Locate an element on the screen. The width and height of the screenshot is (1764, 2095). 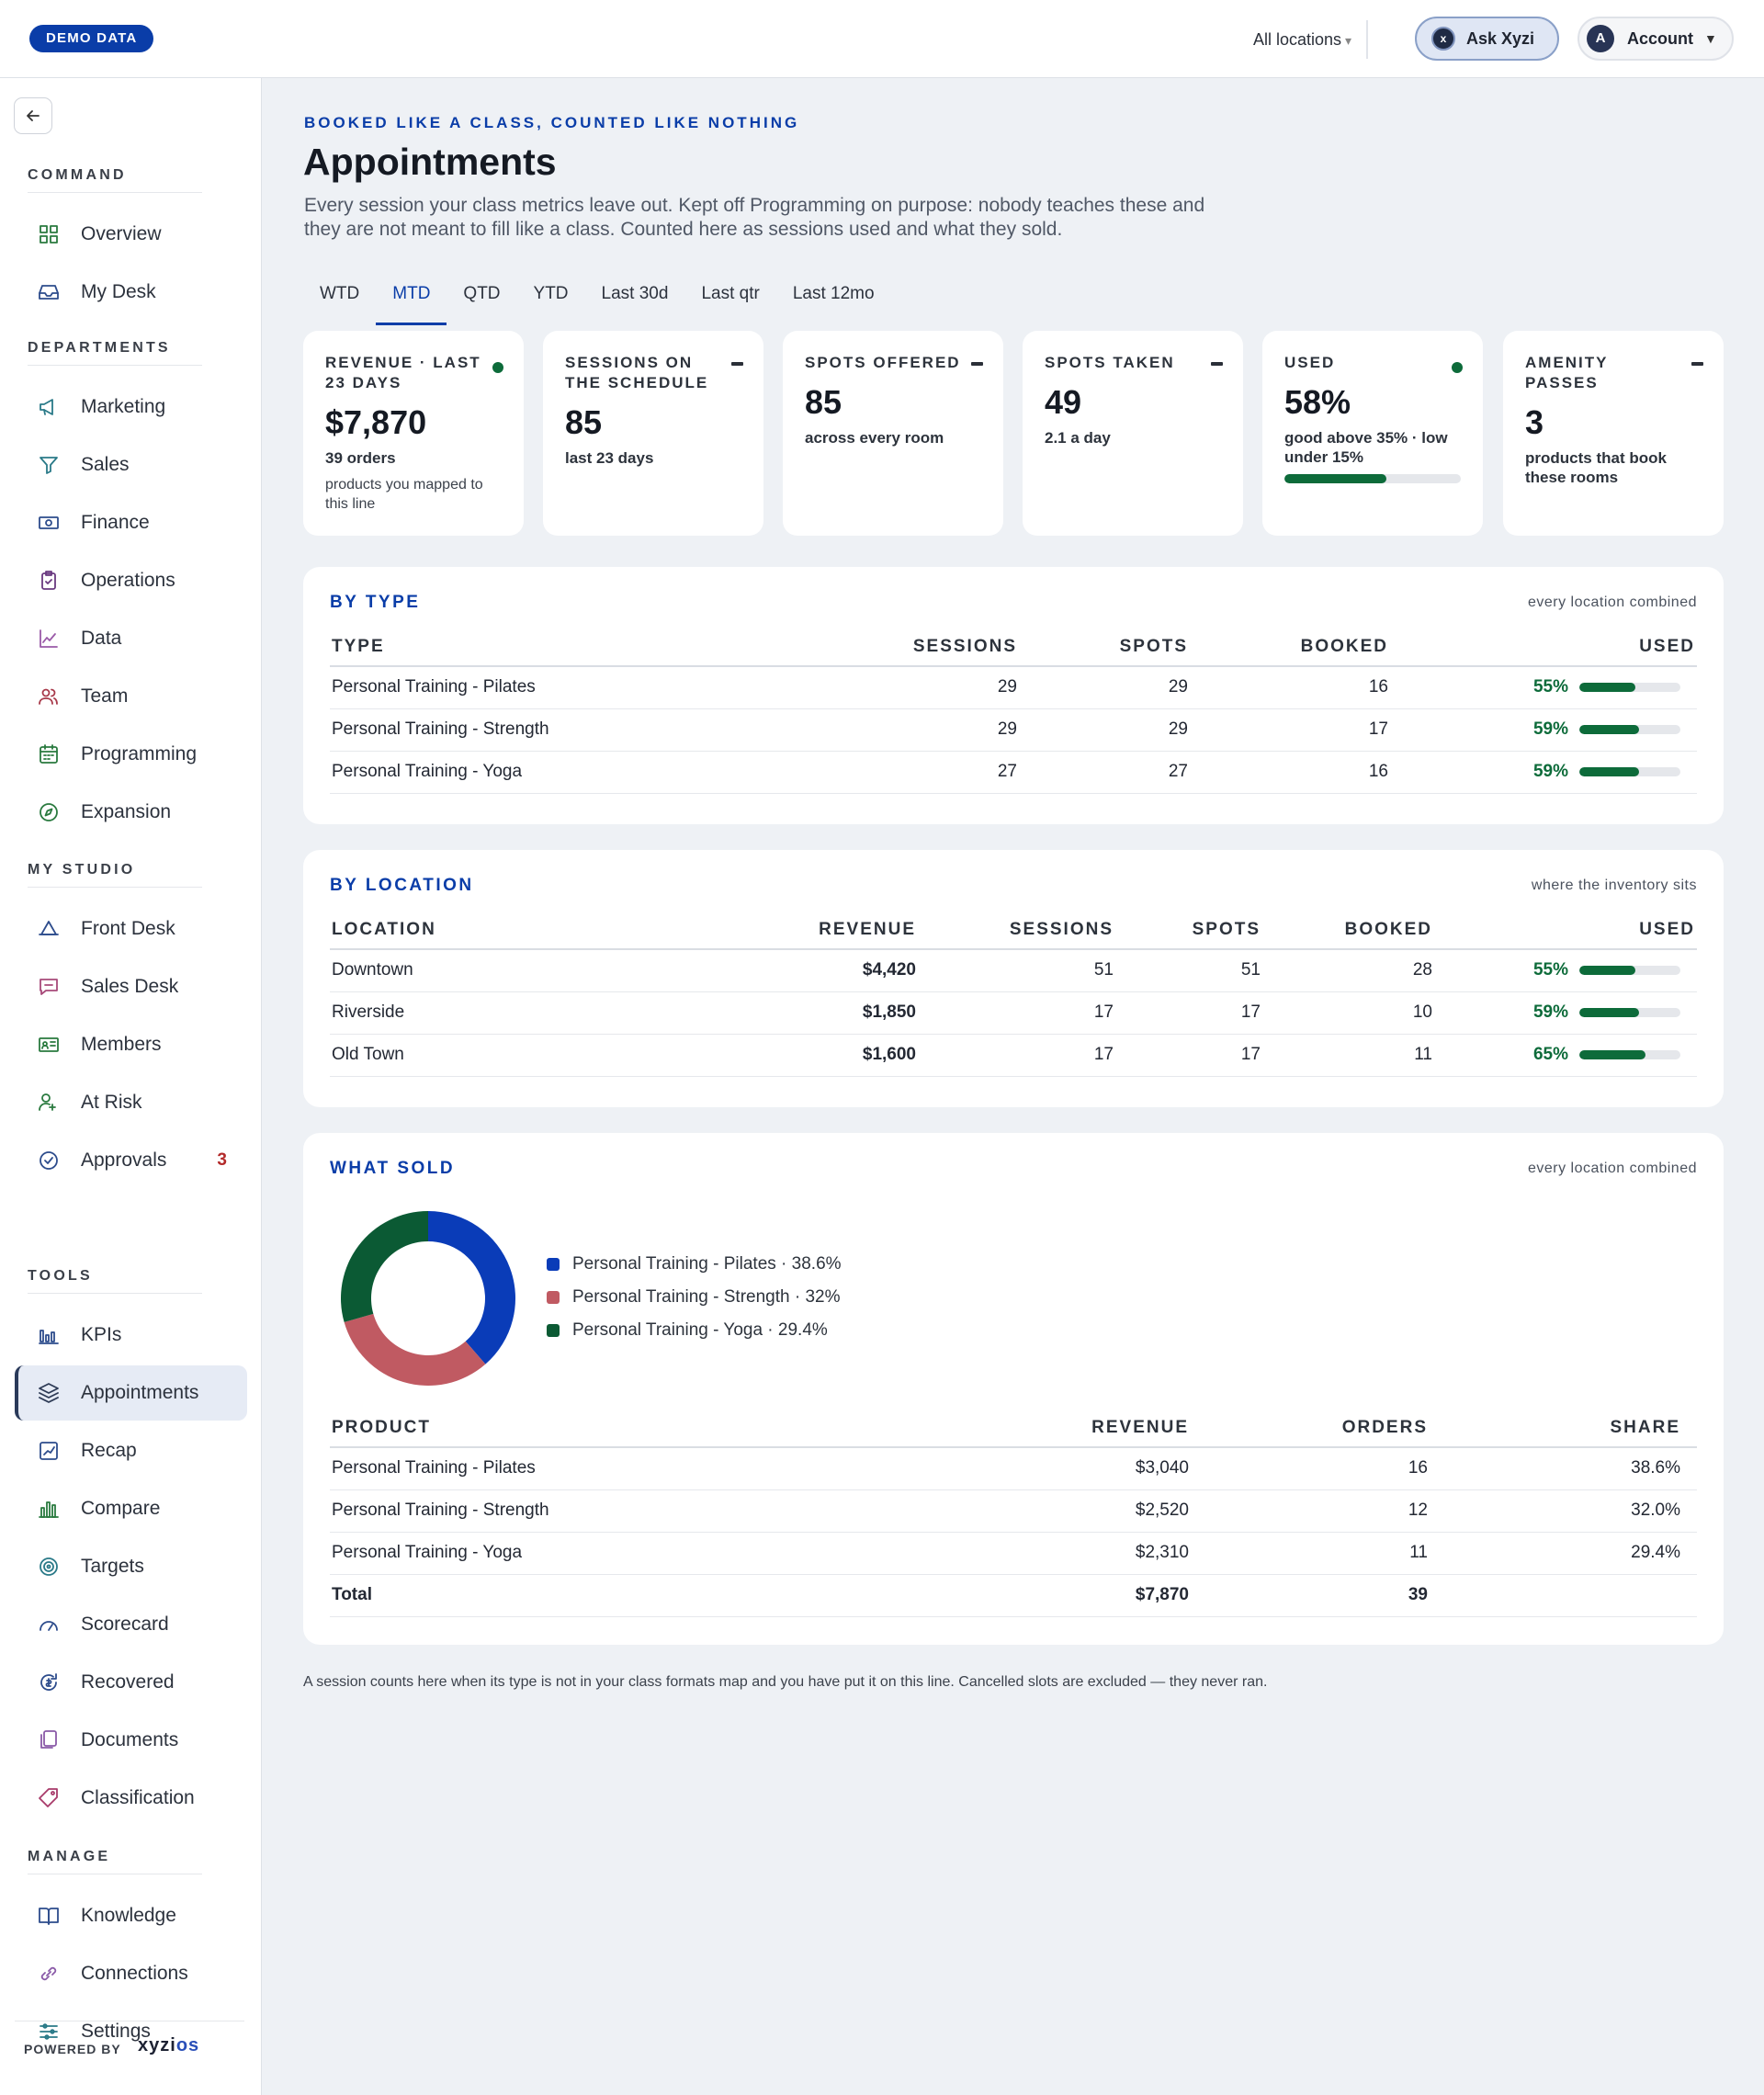
sidebar-item-label: Marketing is located at coordinates (124, 406).